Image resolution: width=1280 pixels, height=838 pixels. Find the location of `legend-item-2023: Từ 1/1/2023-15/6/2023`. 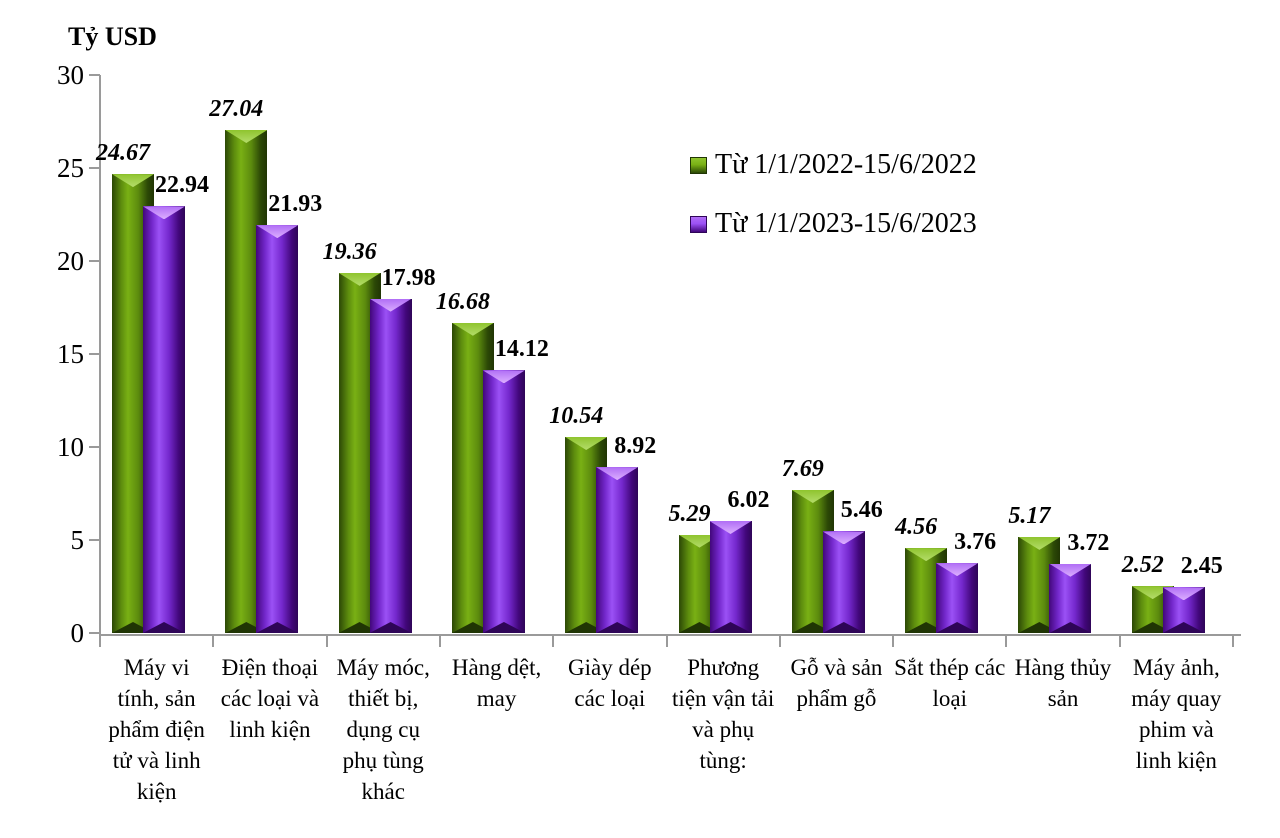

legend-item-2023: Từ 1/1/2023-15/6/2023 is located at coordinates (833, 224).